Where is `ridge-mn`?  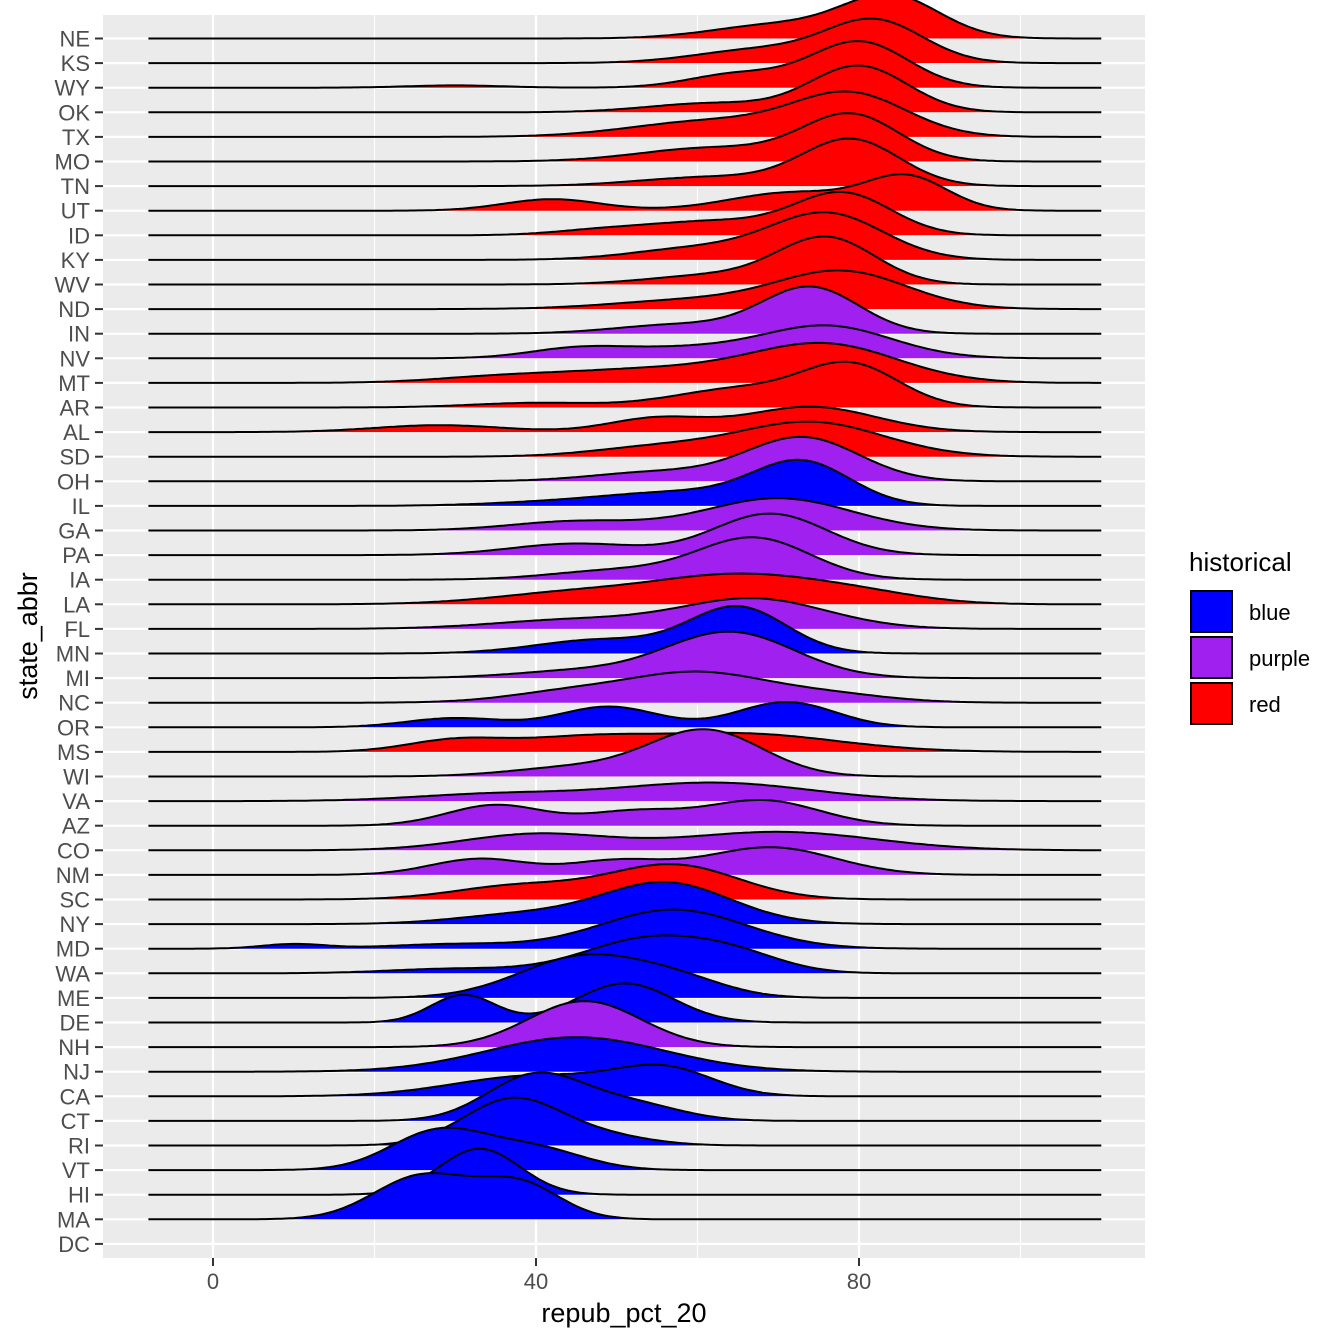
ridge-mn is located at coordinates (625, 630).